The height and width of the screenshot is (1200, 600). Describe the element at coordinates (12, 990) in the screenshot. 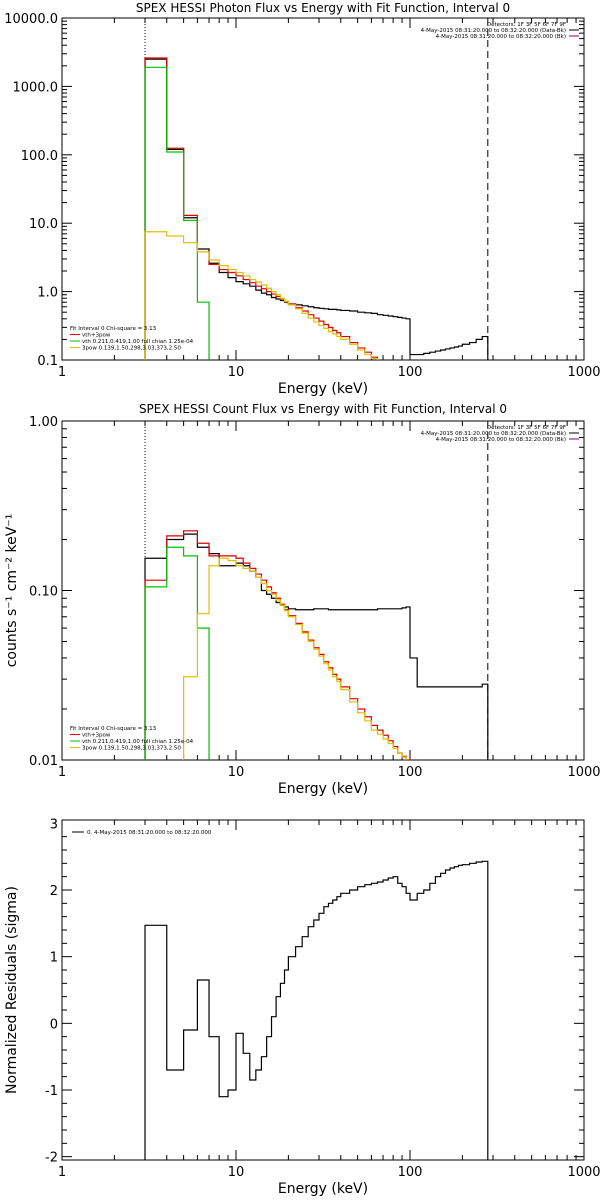

I see `y-axis-label: Normalized Residuals (sigma)` at that location.